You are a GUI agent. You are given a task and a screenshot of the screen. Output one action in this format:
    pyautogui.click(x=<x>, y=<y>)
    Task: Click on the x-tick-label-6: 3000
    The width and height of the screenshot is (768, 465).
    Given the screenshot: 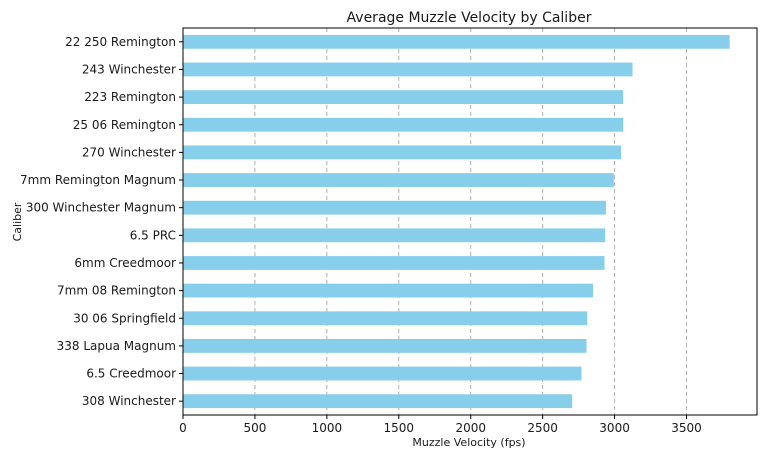 What is the action you would take?
    pyautogui.click(x=614, y=428)
    